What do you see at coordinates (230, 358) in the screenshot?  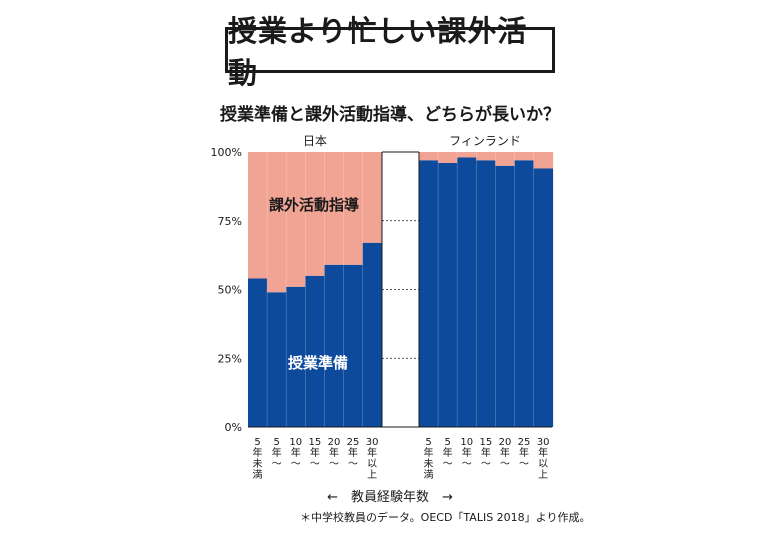 I see `y-tick-label: 25%` at bounding box center [230, 358].